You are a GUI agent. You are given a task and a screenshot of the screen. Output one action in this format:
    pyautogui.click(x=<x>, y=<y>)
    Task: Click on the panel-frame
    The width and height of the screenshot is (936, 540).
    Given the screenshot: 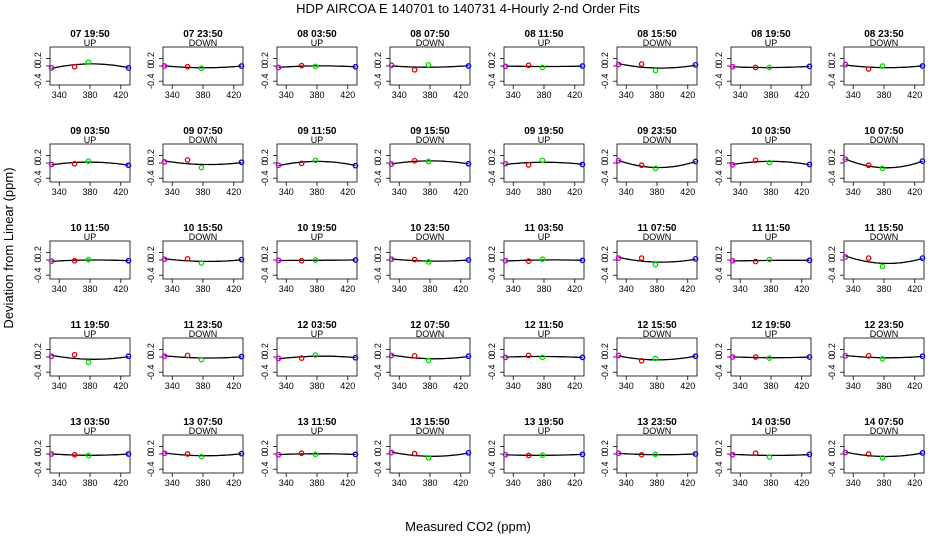 What is the action you would take?
    pyautogui.click(x=771, y=454)
    